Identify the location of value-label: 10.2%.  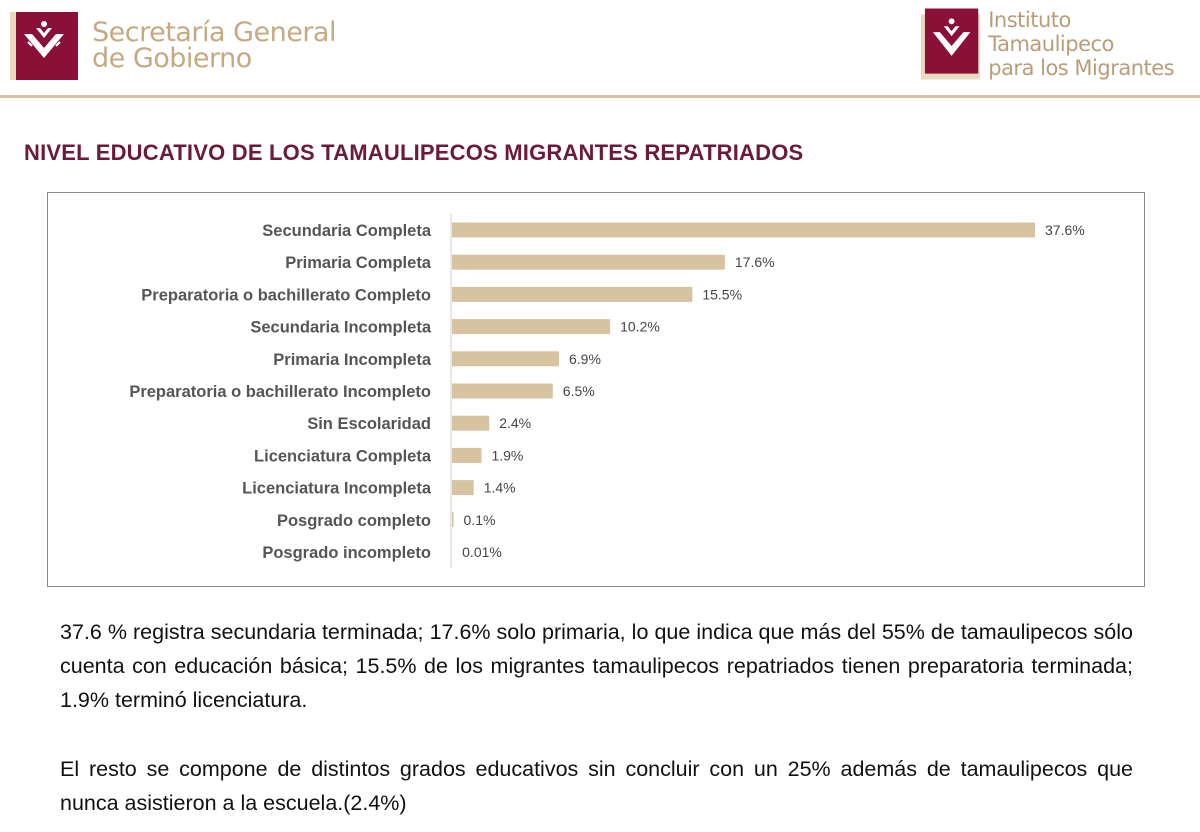
(640, 327).